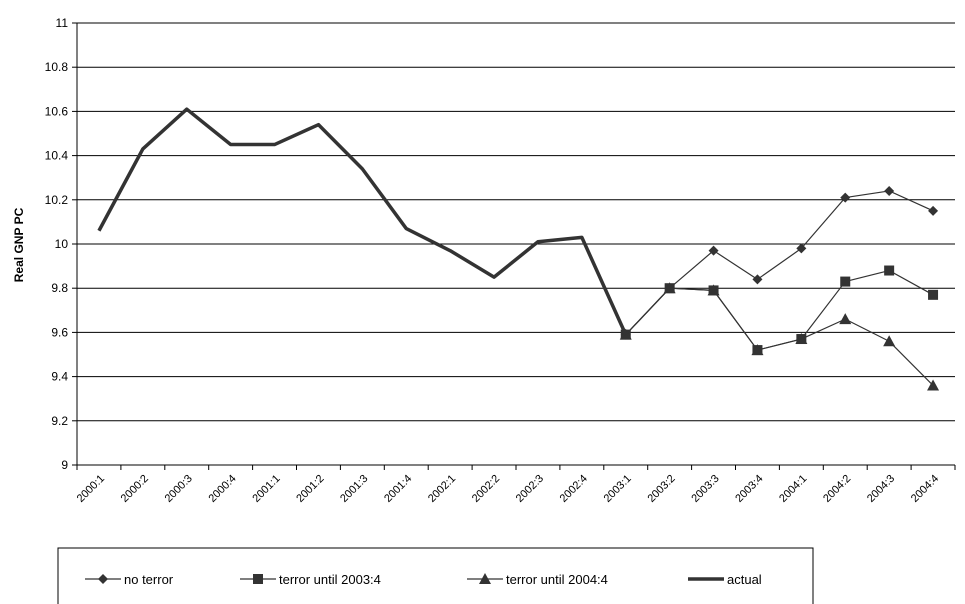  I want to click on x-tick-label: 2001:1, so click(266, 489).